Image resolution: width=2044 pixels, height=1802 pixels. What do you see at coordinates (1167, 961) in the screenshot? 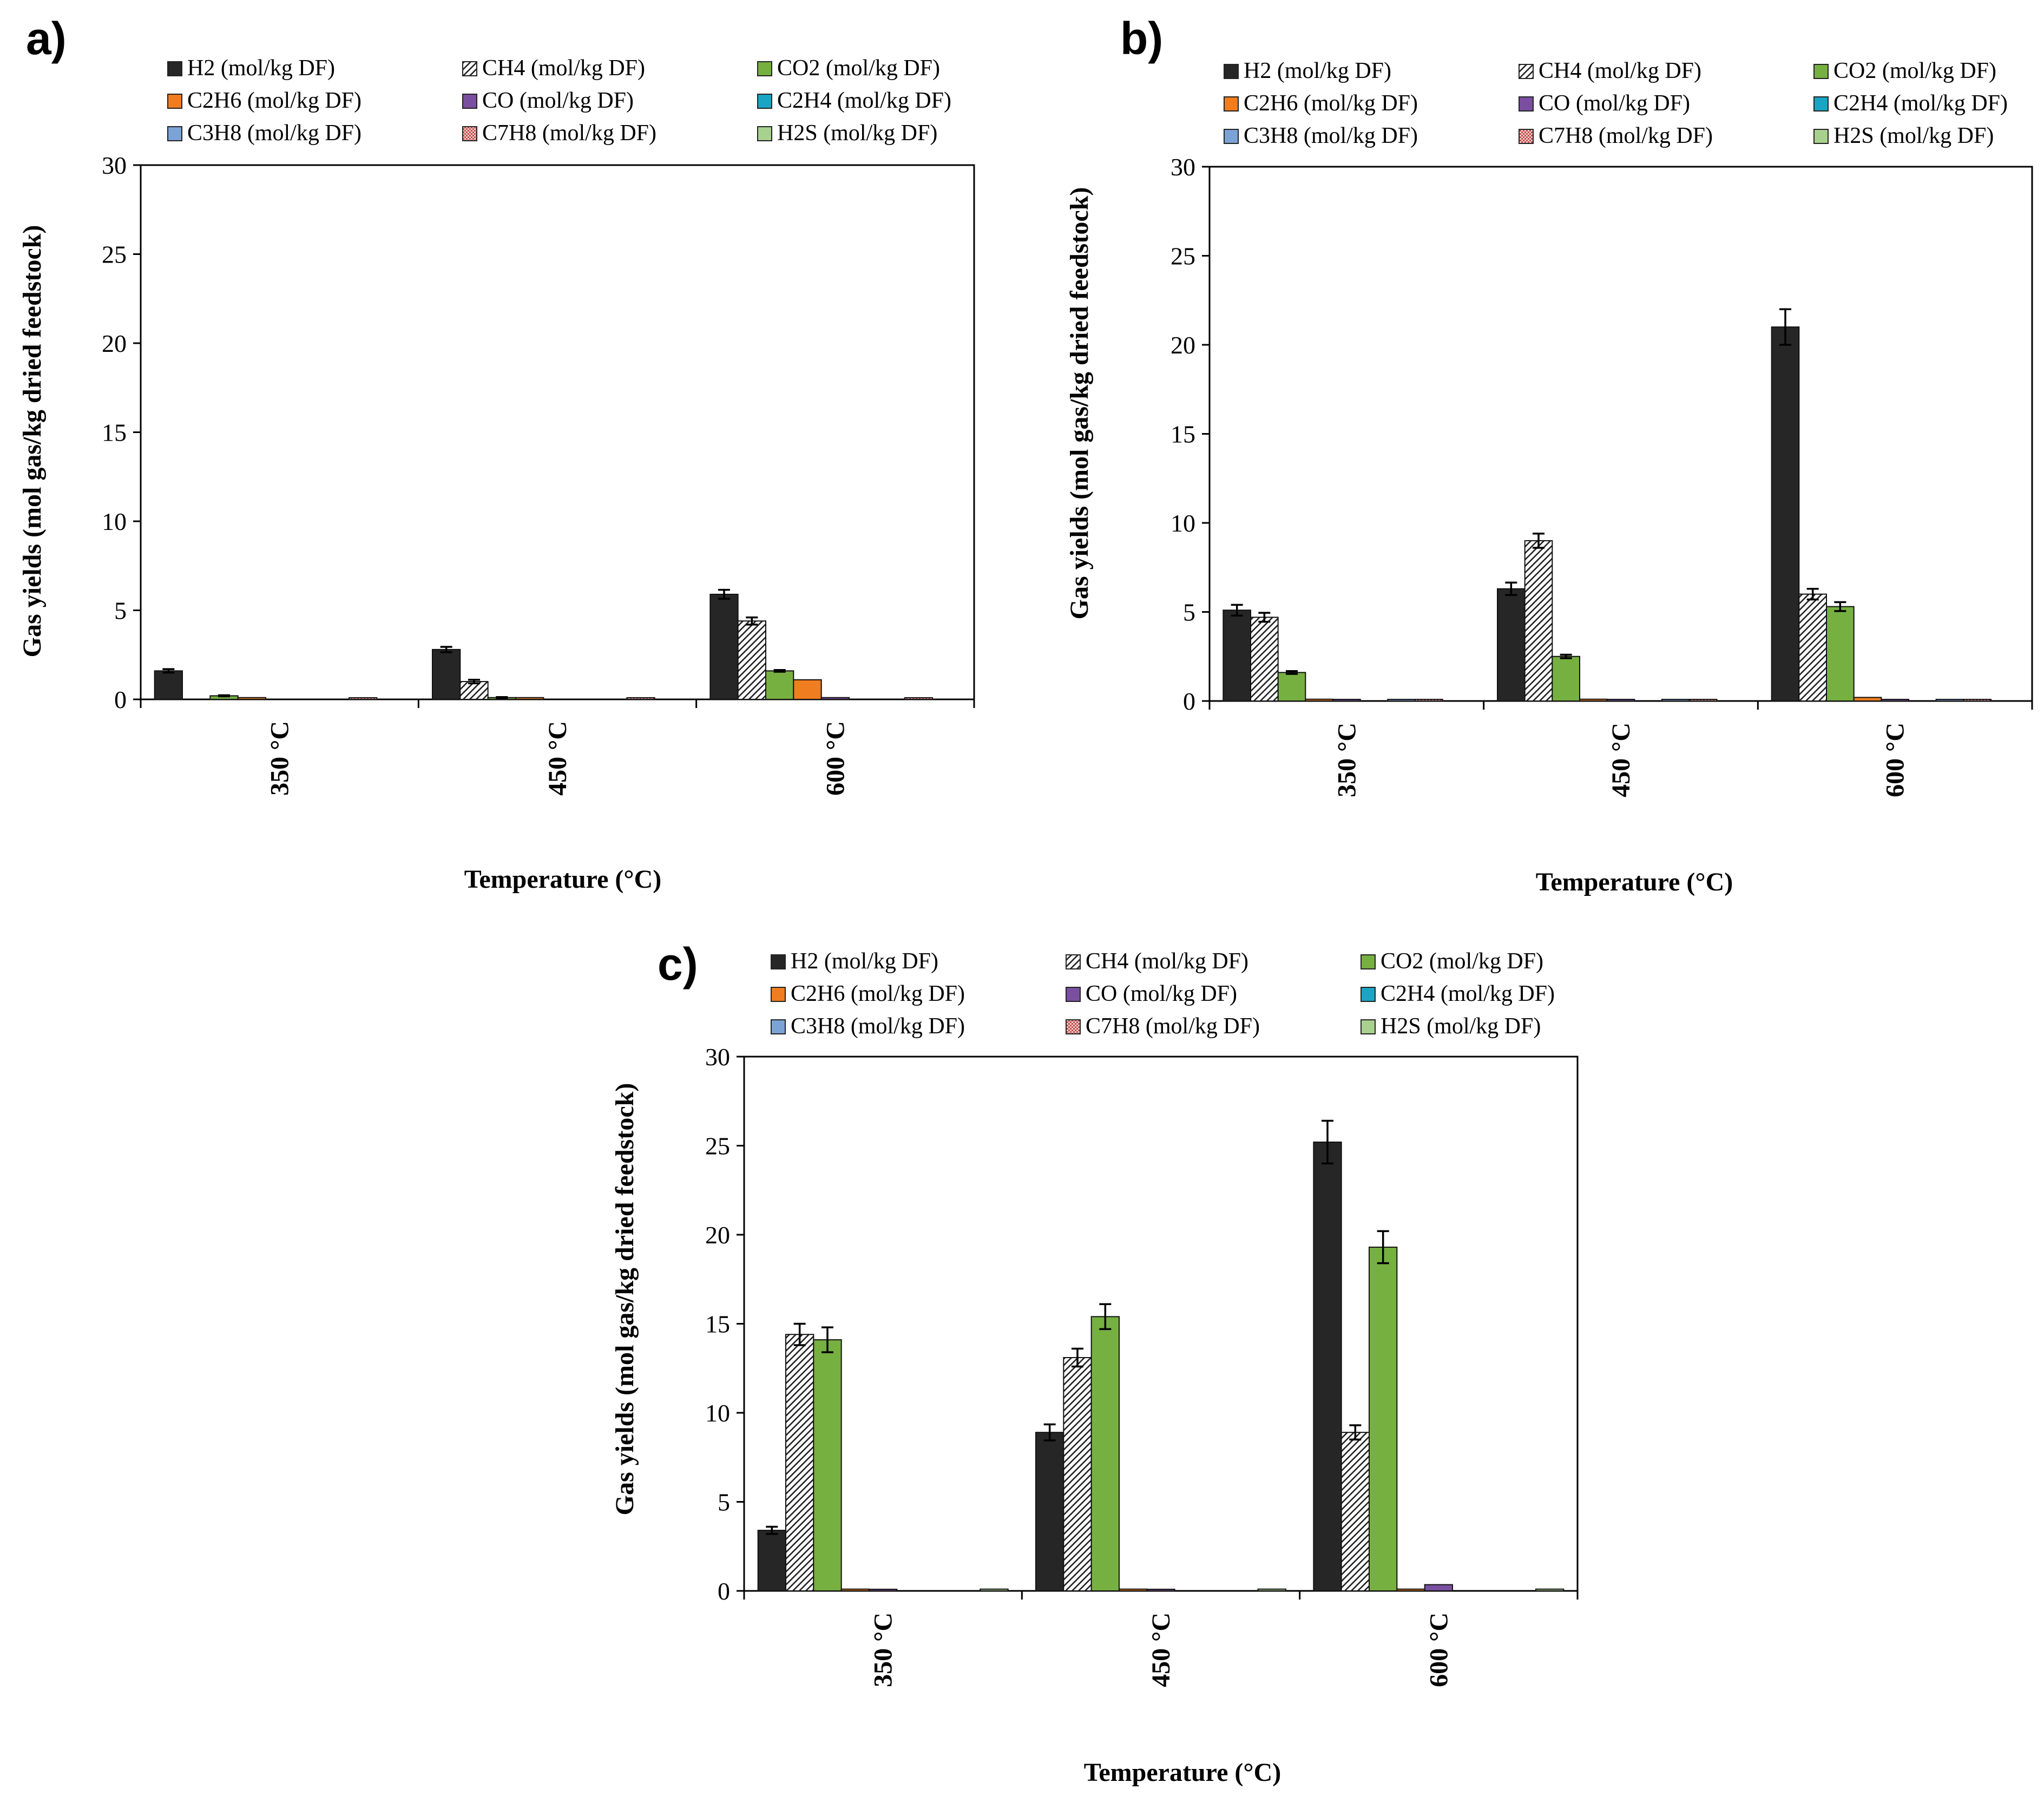
I see `legend-label-c-1: CH4 (mol/kg DF)` at bounding box center [1167, 961].